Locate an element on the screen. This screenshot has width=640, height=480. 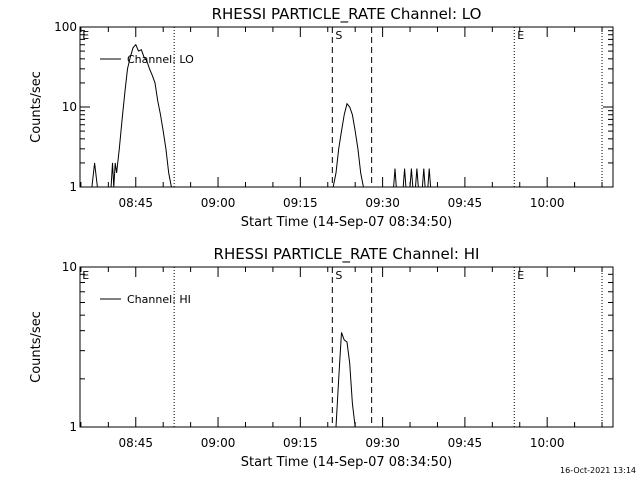
legend-label: Channel: LO is located at coordinates (160, 59).